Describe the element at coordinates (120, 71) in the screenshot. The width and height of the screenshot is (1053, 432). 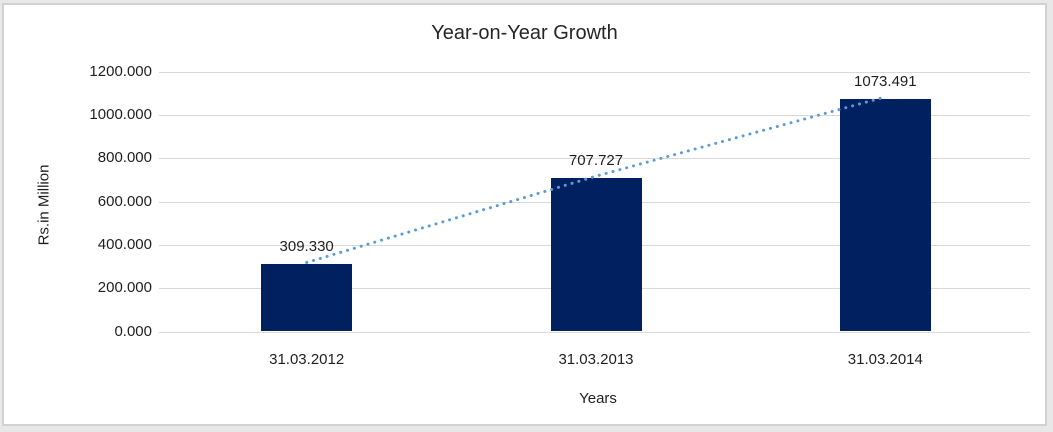
I see `y-tick-label: 1200.000` at that location.